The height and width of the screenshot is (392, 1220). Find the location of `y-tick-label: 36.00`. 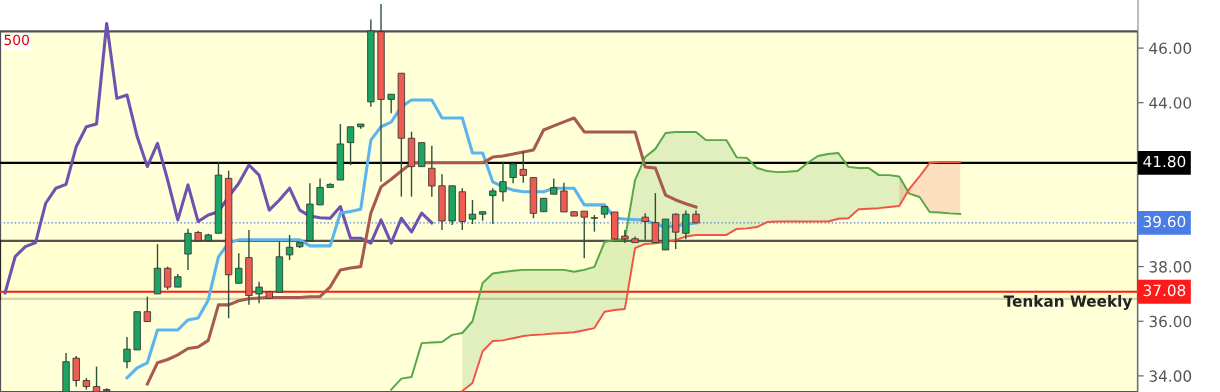

y-tick-label: 36.00 is located at coordinates (1170, 321).